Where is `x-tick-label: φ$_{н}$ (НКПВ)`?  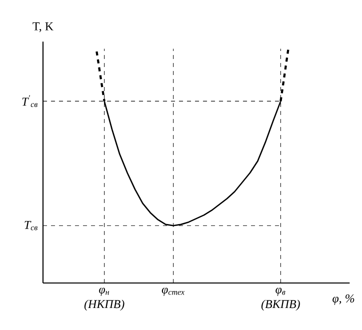 x-tick-label: φ$_{н}$ (НКПВ) is located at coordinates (104, 299).